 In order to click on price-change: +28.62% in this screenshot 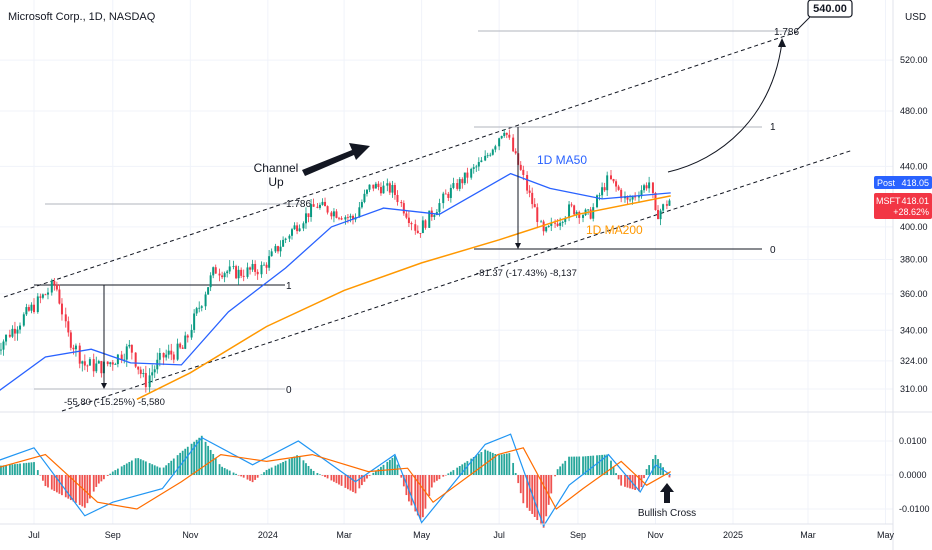, I will do `click(911, 212)`.